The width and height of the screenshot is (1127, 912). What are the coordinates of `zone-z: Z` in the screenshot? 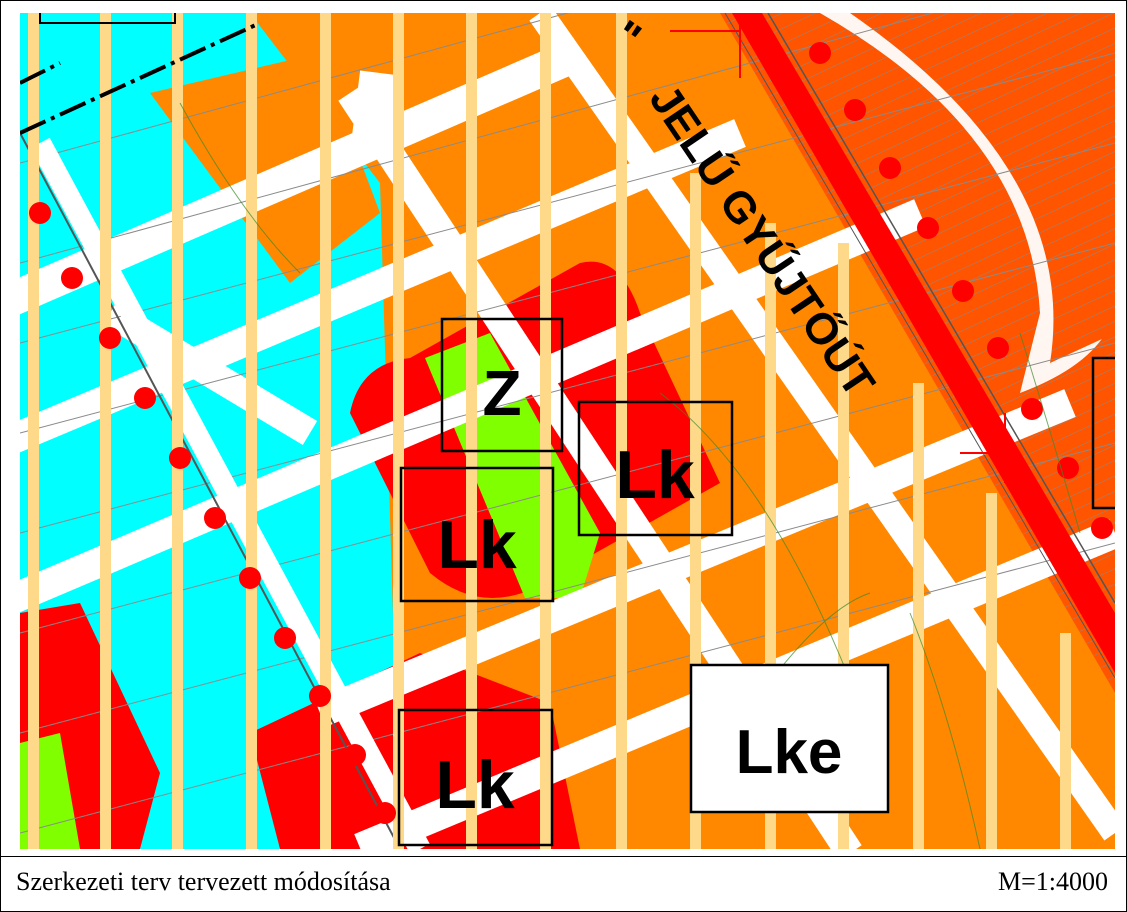 It's located at (502, 385).